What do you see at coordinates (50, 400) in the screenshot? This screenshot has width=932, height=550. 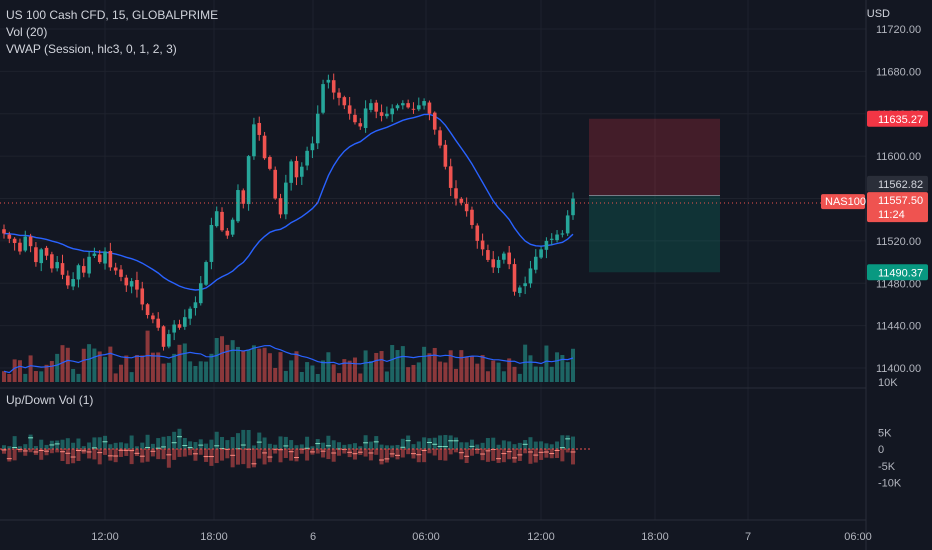 I see `updown-vol-legend: Up/Down Vol (1)` at bounding box center [50, 400].